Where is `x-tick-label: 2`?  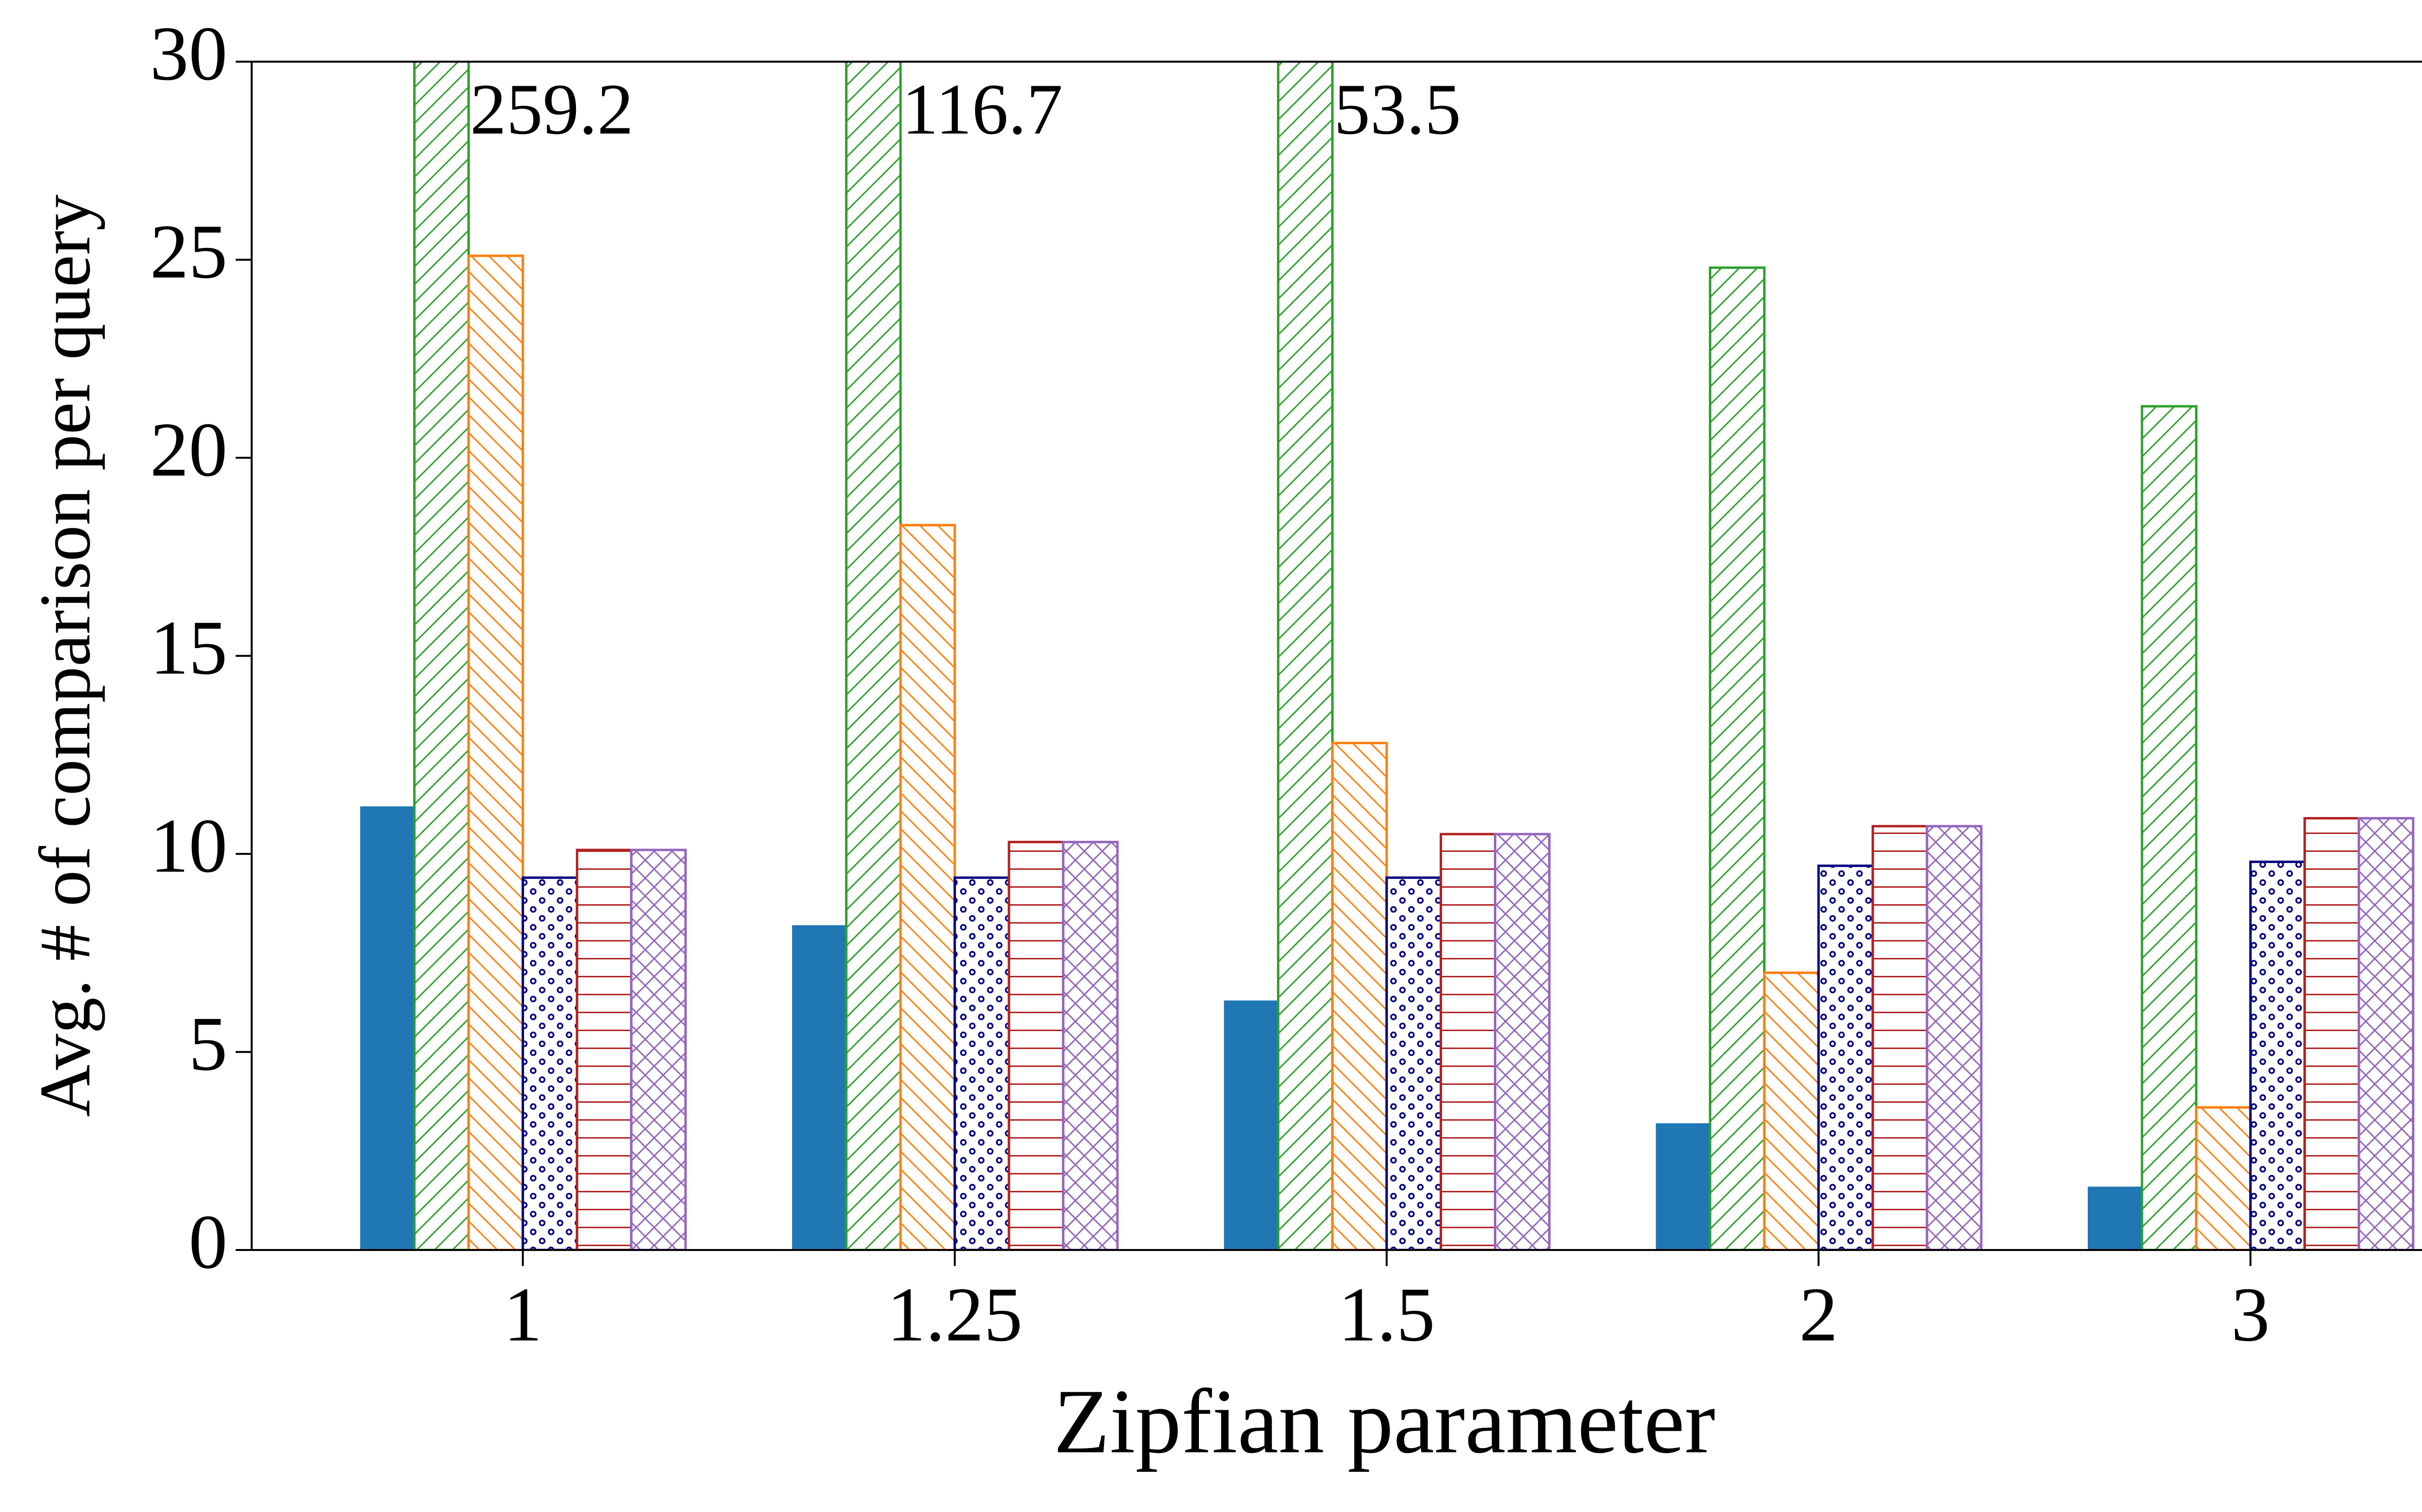
x-tick-label: 2 is located at coordinates (1818, 1315).